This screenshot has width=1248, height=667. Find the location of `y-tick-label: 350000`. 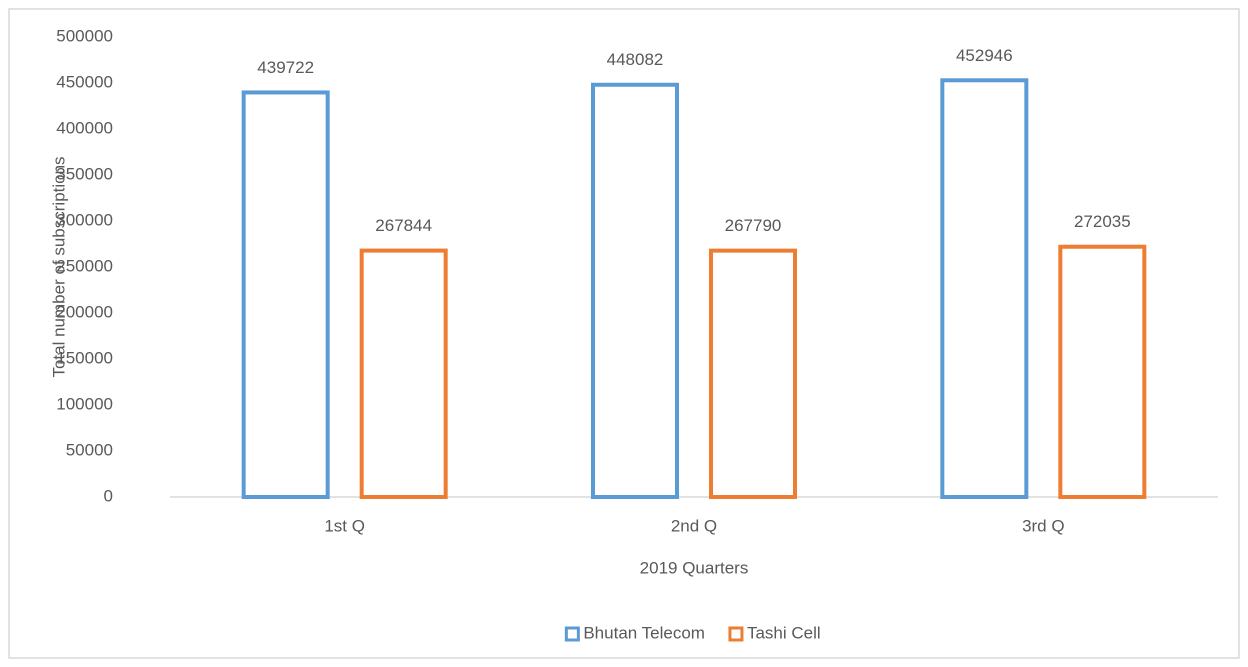

y-tick-label: 350000 is located at coordinates (84, 173).